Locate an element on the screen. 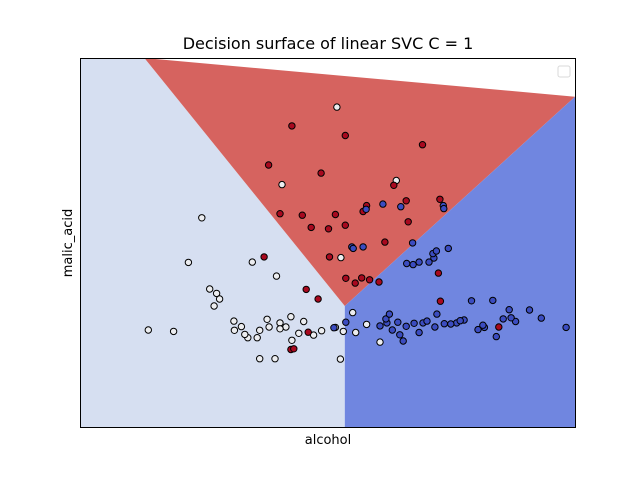  legend is located at coordinates (564, 71).